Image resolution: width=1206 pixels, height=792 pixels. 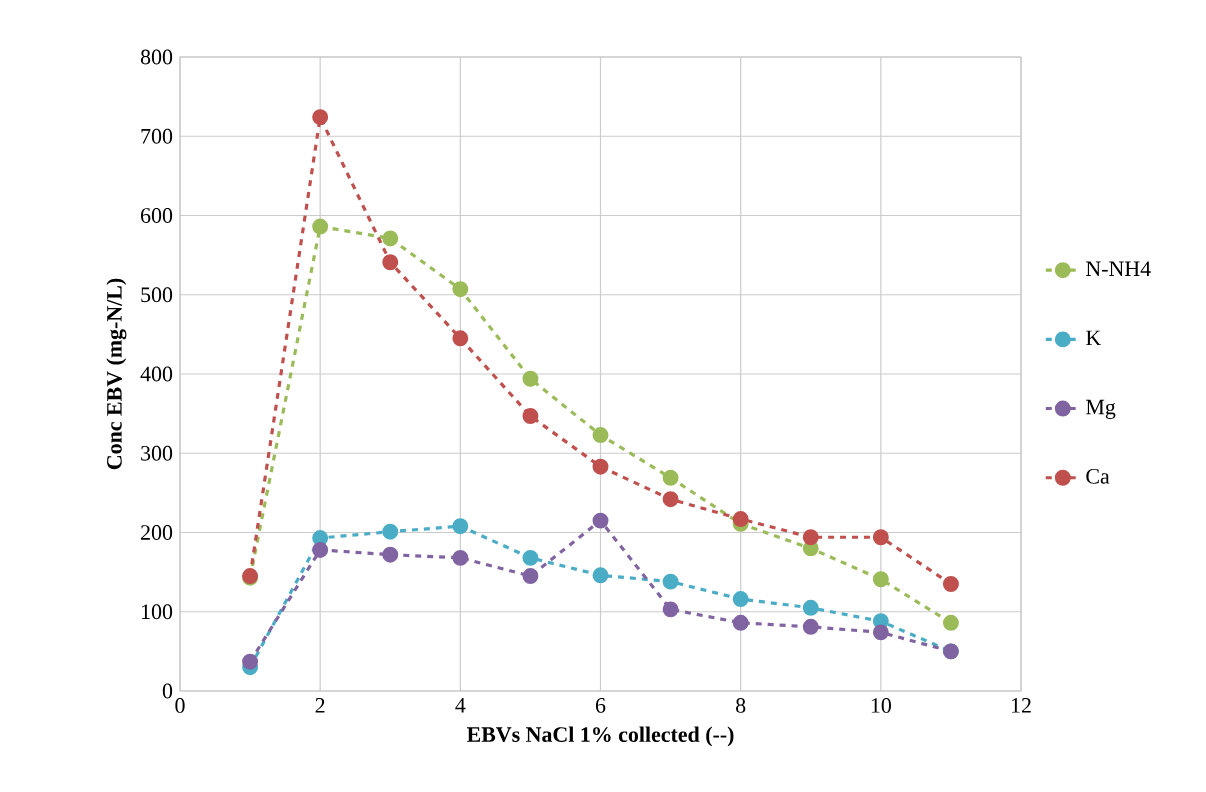 I want to click on x-tick-label: 10, so click(x=881, y=705).